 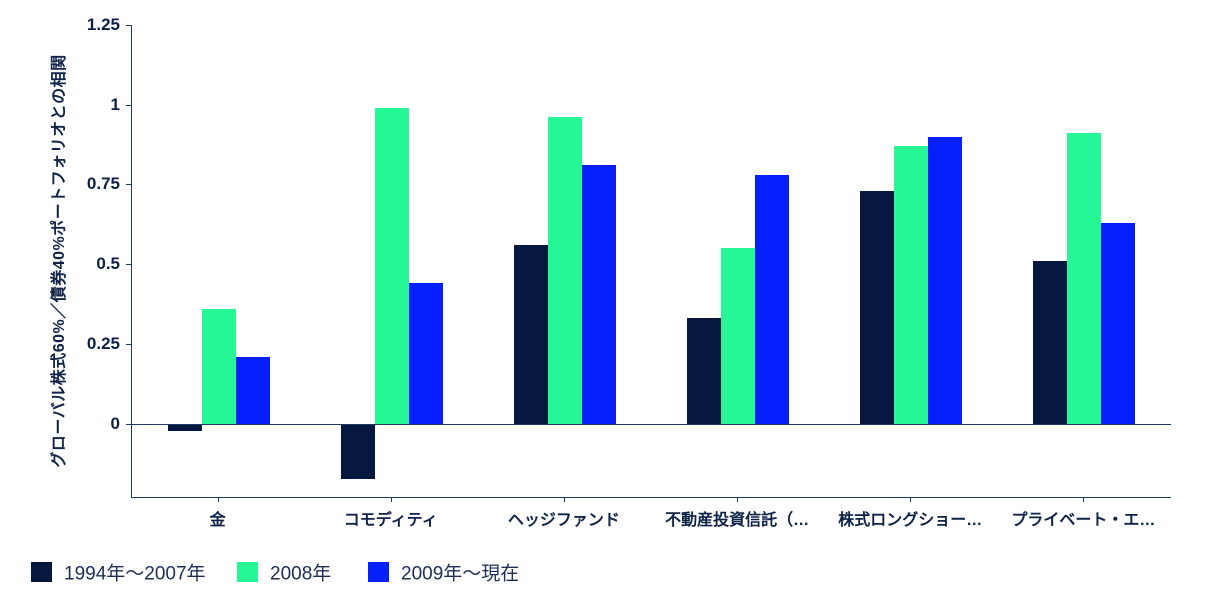 I want to click on x-category-label: ヘッジファンド, so click(x=563, y=520).